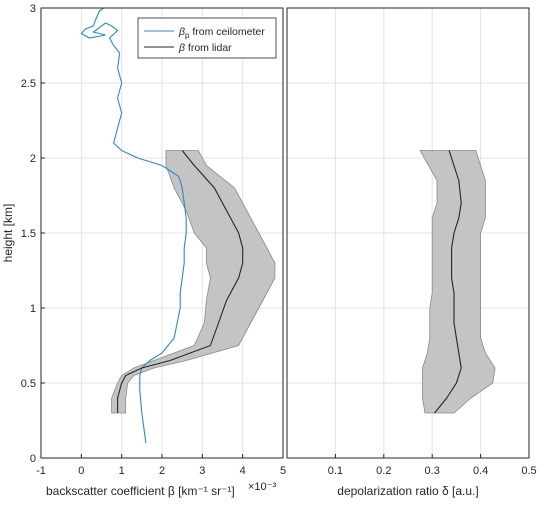 This screenshot has height=507, width=550. Describe the element at coordinates (528, 471) in the screenshot. I see `right-x-tick-label-4: 0.5` at that location.